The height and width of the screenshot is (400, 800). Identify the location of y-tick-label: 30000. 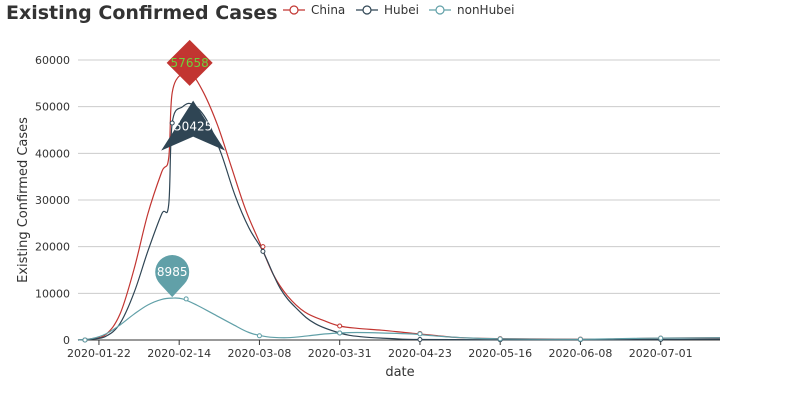
(52, 200).